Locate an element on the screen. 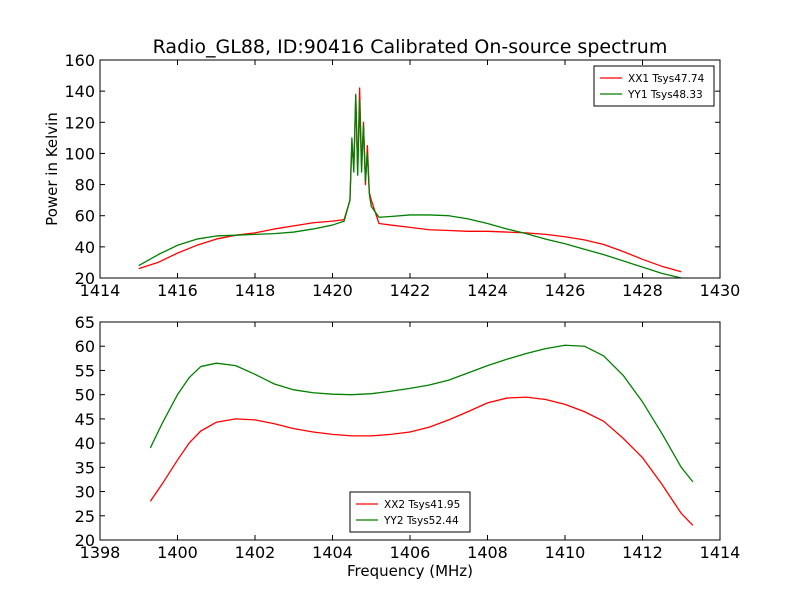 The width and height of the screenshot is (800, 600). x-tick-label: 1402 is located at coordinates (255, 552).